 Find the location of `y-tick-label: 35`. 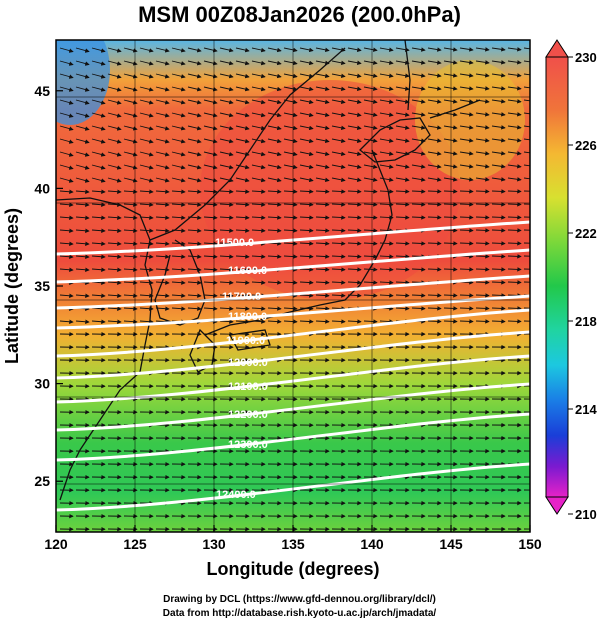

y-tick-label: 35 is located at coordinates (42, 286).